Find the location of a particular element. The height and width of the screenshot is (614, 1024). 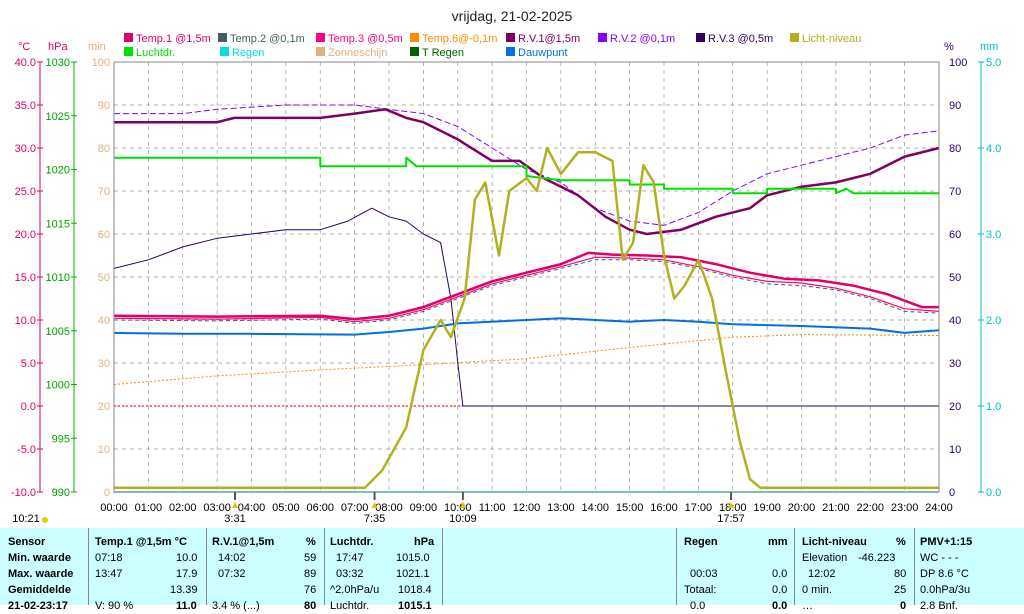

temp-current: 11.0 is located at coordinates (186, 606).